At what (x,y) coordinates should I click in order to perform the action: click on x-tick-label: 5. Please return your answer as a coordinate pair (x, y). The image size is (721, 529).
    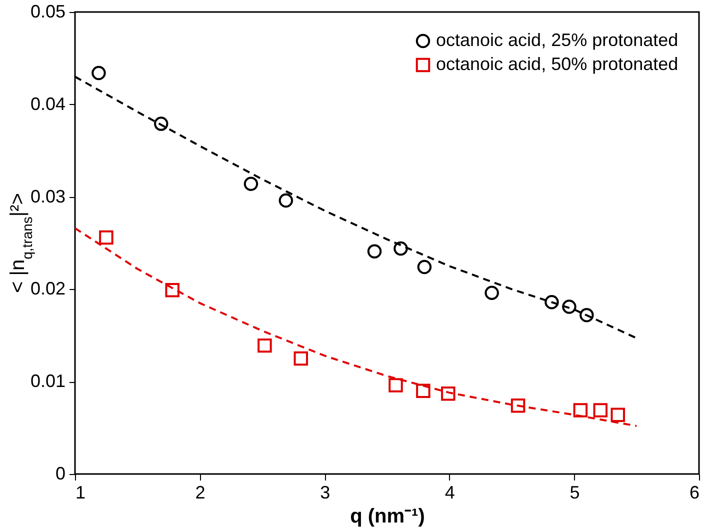
    Looking at the image, I should click on (575, 492).